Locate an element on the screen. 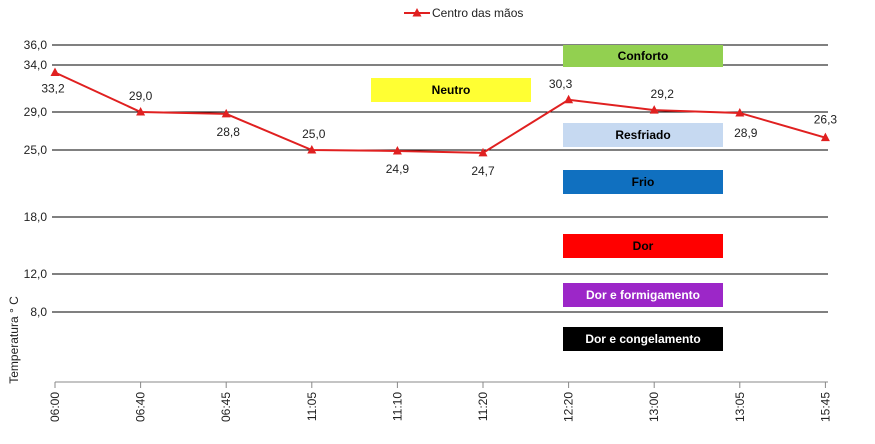  zone-box: Frio is located at coordinates (643, 182).